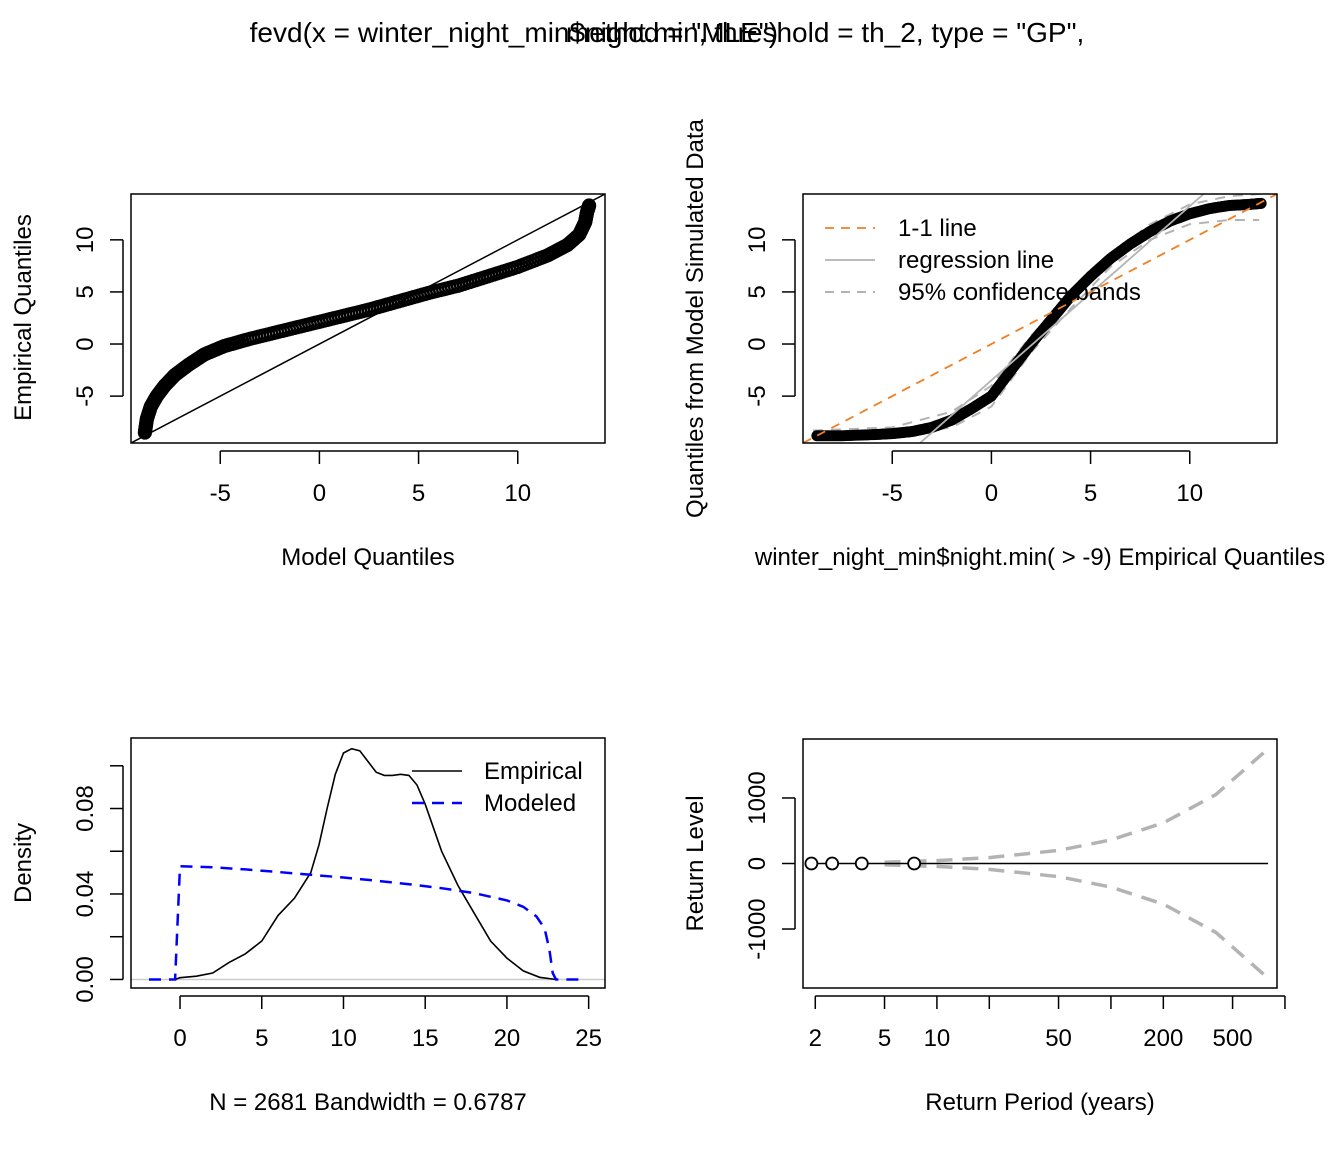 This screenshot has width=1344, height=1152. I want to click on confidence-band-lower, so click(1036, 328).